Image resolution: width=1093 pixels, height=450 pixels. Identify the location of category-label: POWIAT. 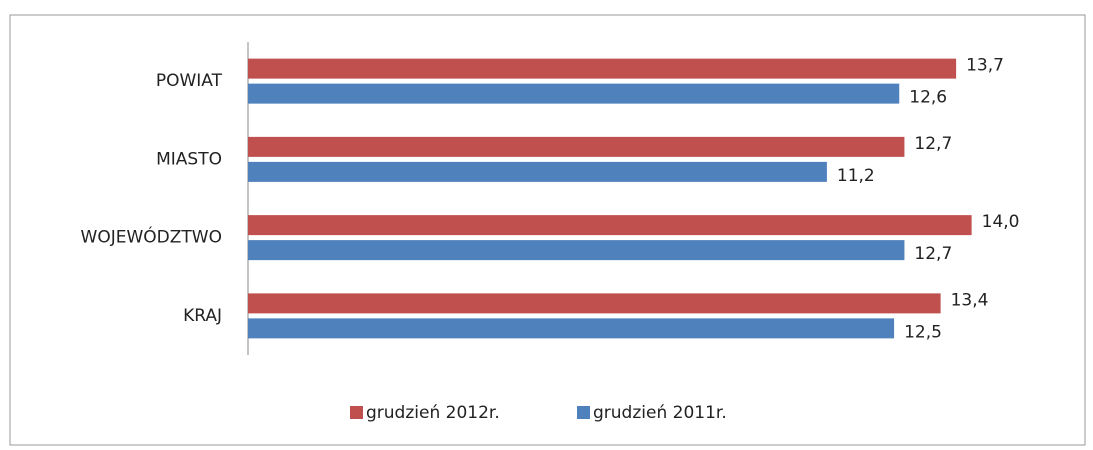
(189, 81).